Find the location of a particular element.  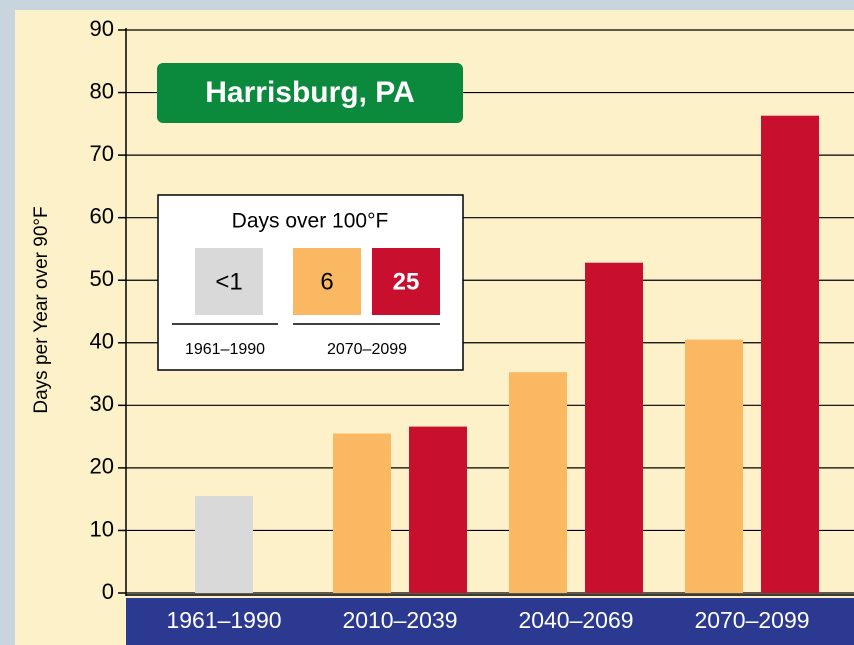

inset-value: 6 is located at coordinates (326, 281).